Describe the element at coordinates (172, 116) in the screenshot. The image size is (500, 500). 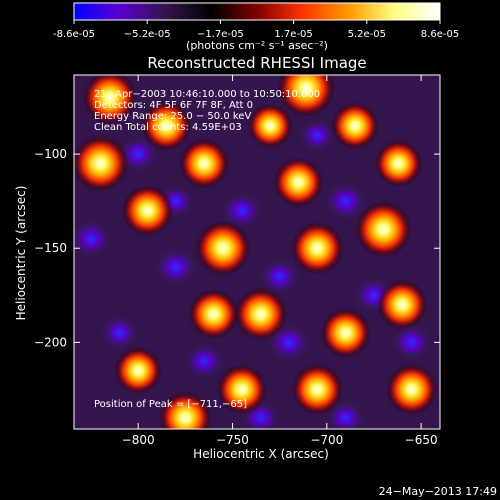
I see `annotation-line: Energy Range: 25.0 − 50.0 keV` at that location.